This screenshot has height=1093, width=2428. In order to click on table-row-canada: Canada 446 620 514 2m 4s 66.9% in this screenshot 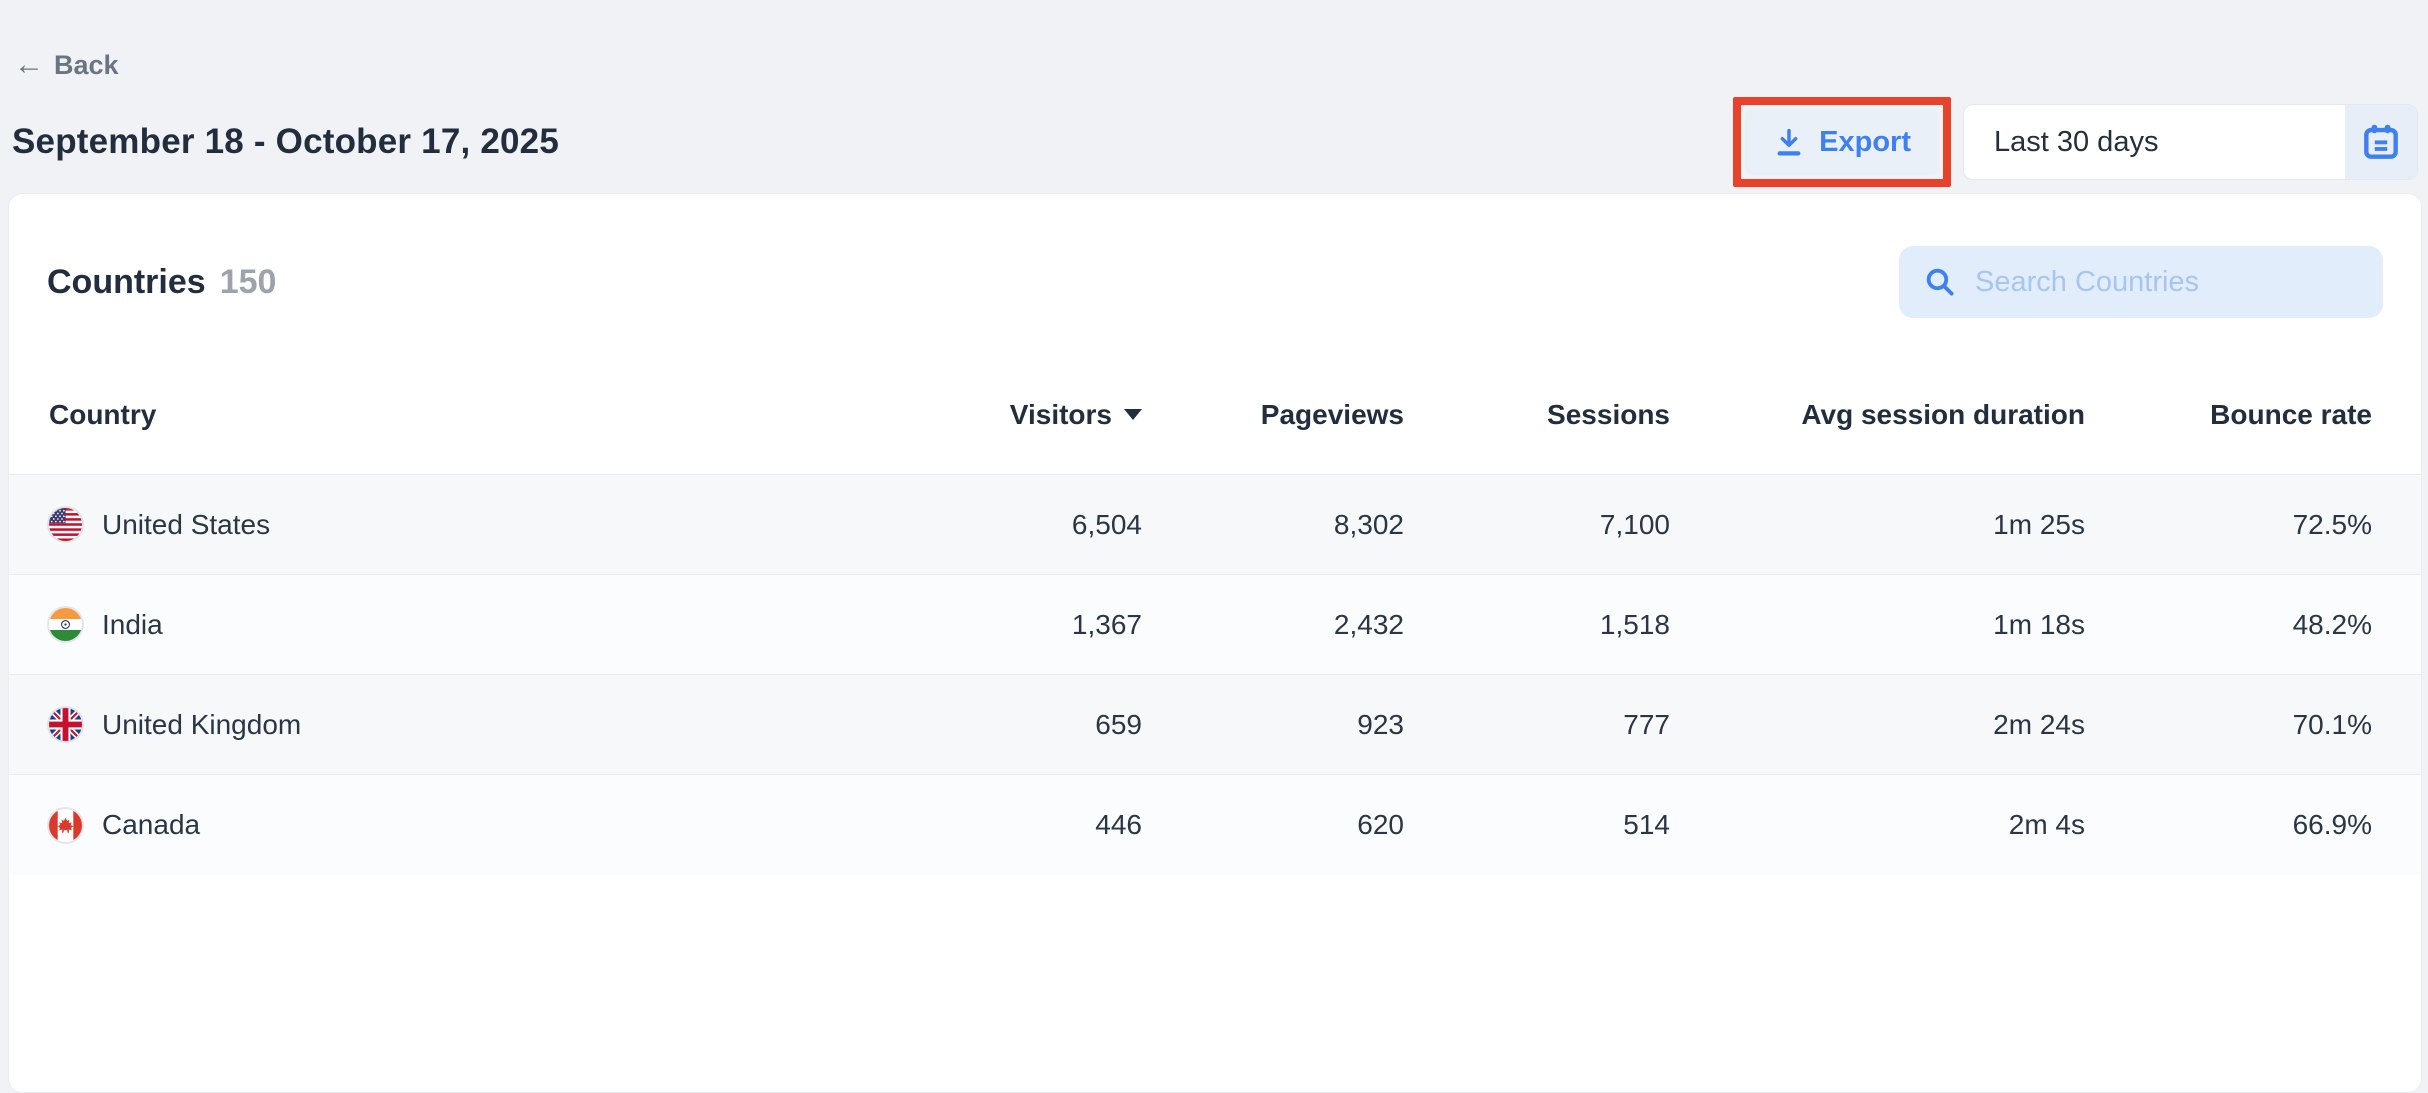, I will do `click(1215, 825)`.